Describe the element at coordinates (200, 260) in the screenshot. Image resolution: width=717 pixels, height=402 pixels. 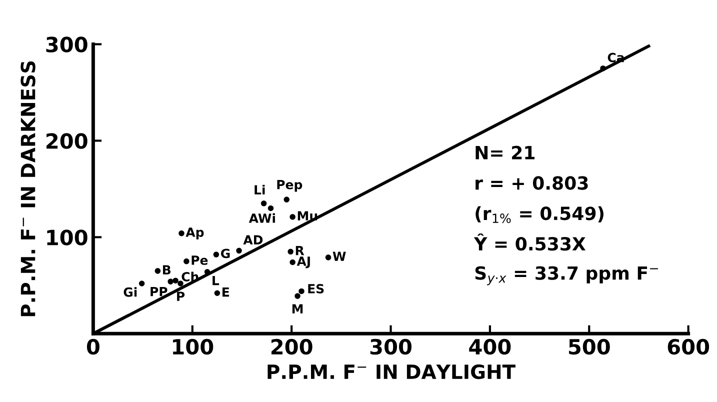
I see `annotation: Pe` at that location.